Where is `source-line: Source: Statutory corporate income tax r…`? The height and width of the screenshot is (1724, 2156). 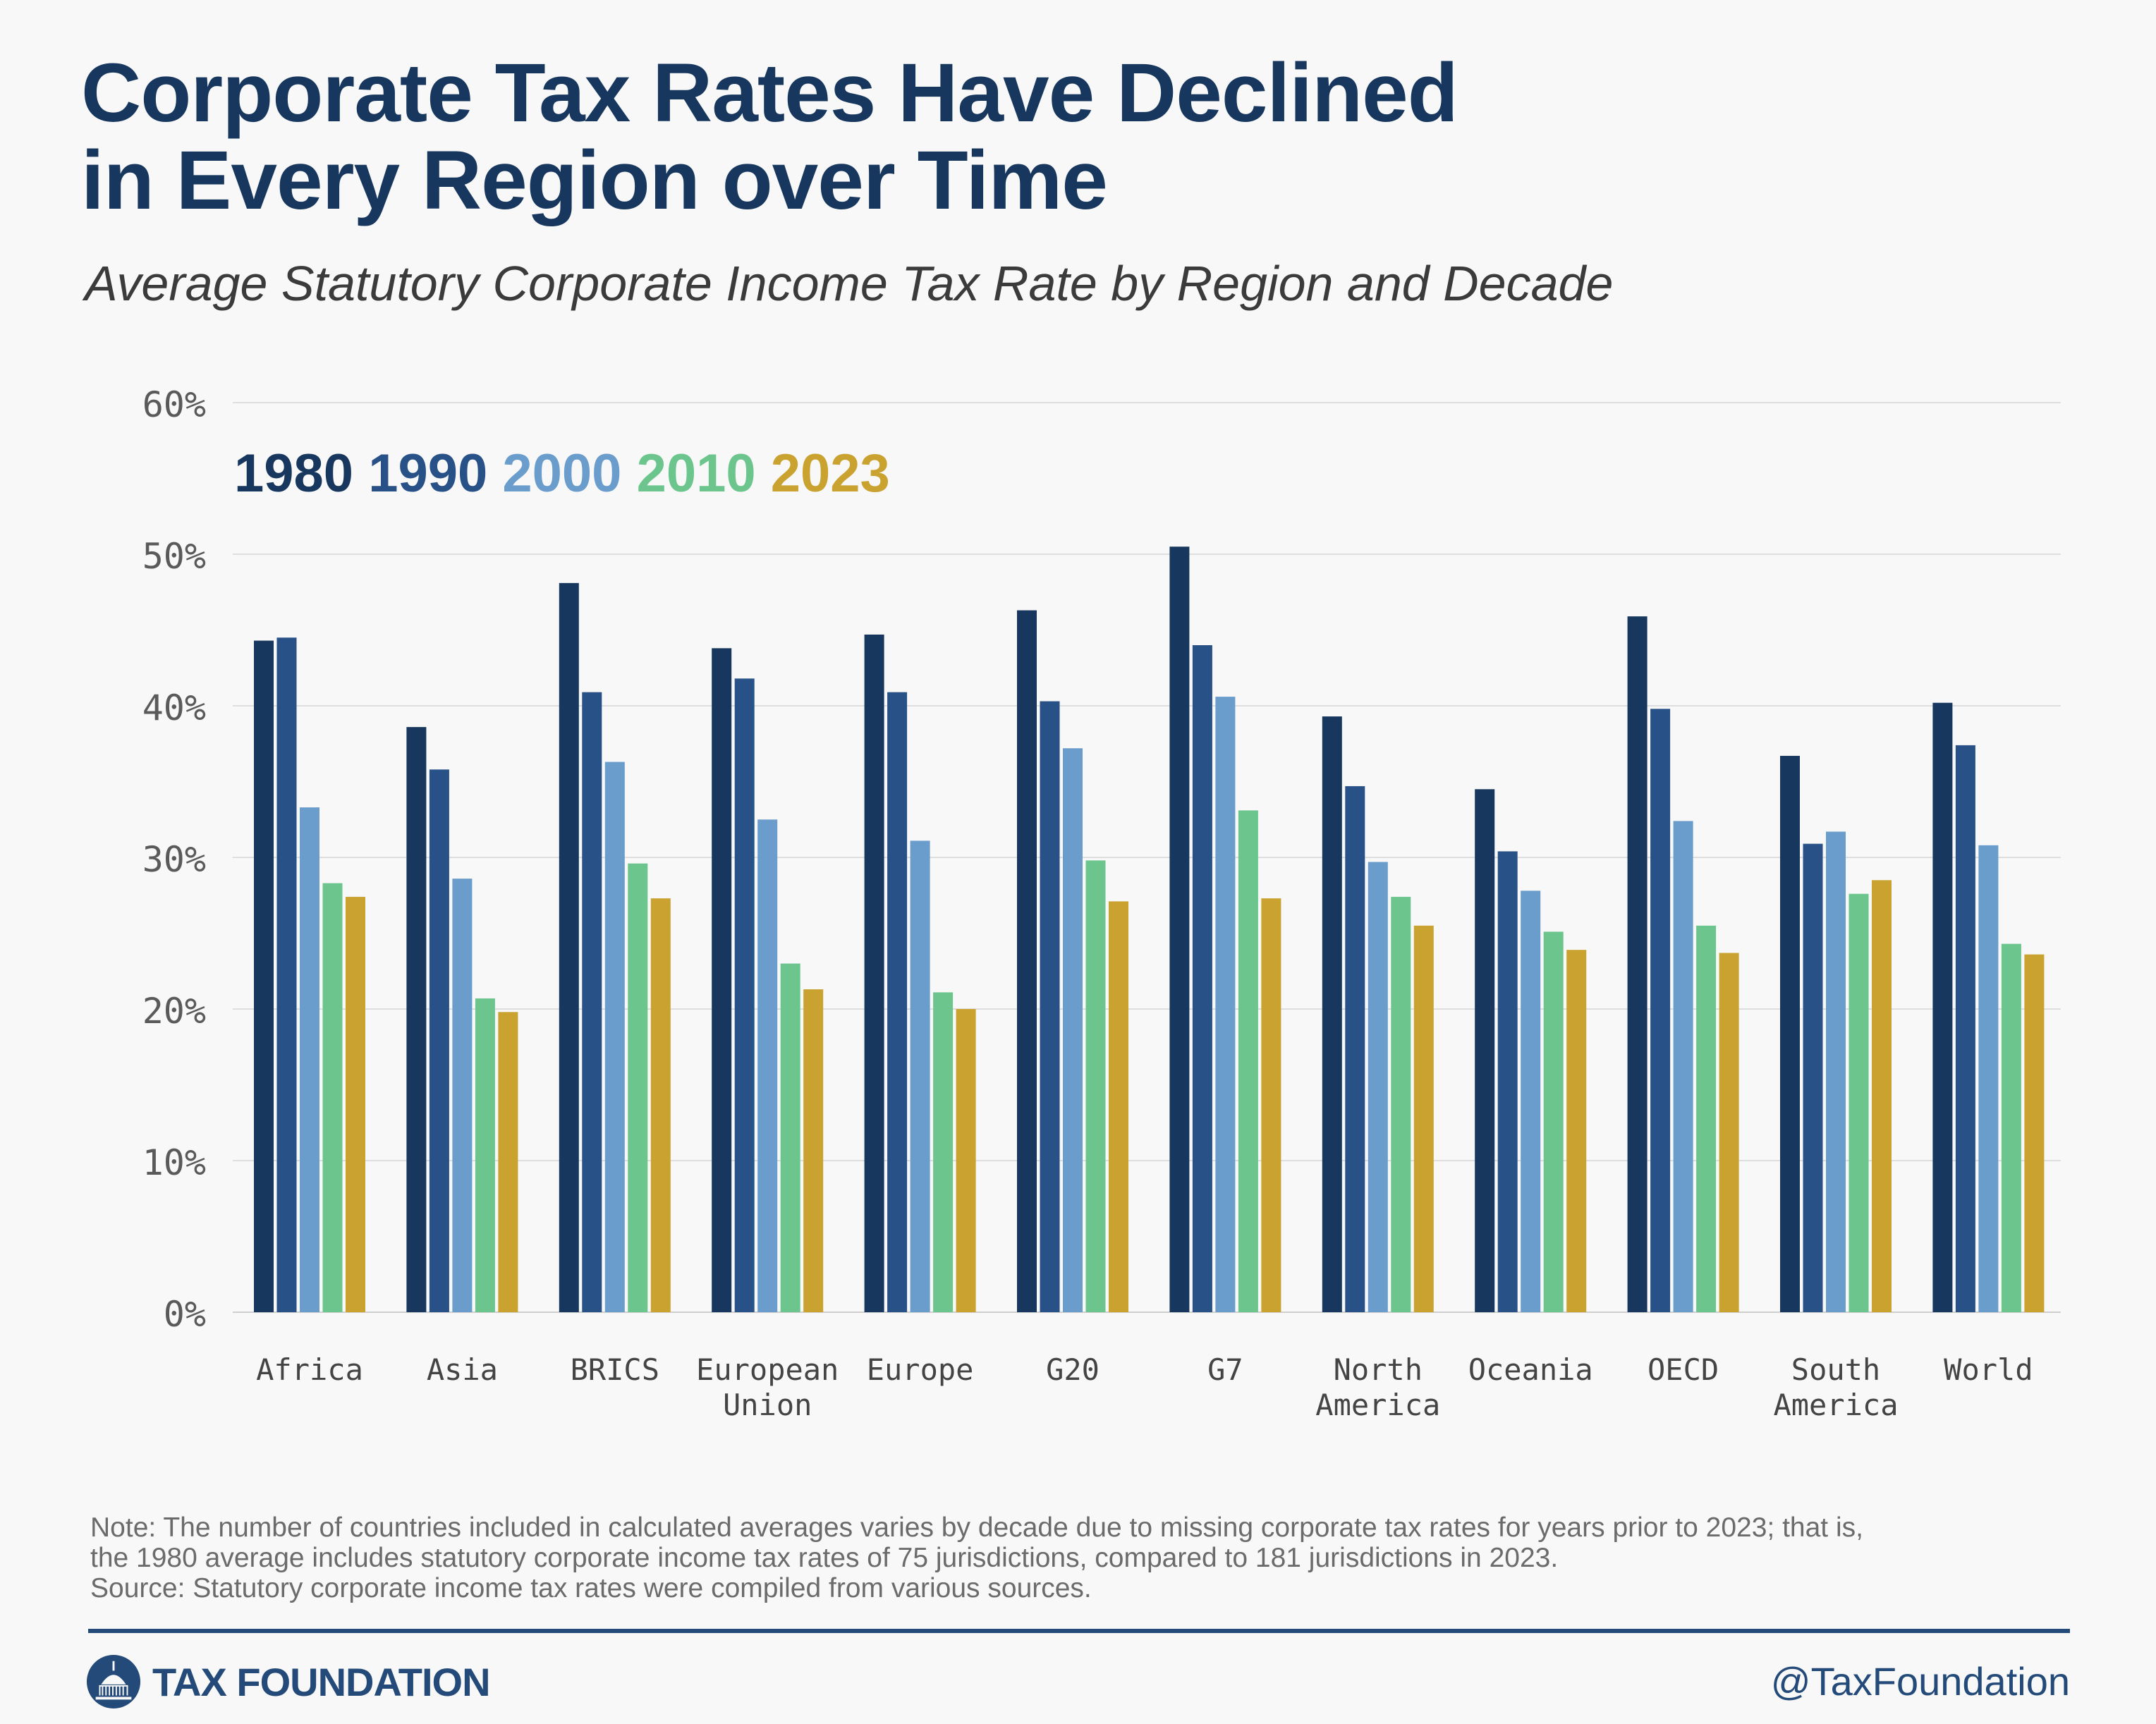
source-line: Source: Statutory corporate income tax r… is located at coordinates (591, 1588).